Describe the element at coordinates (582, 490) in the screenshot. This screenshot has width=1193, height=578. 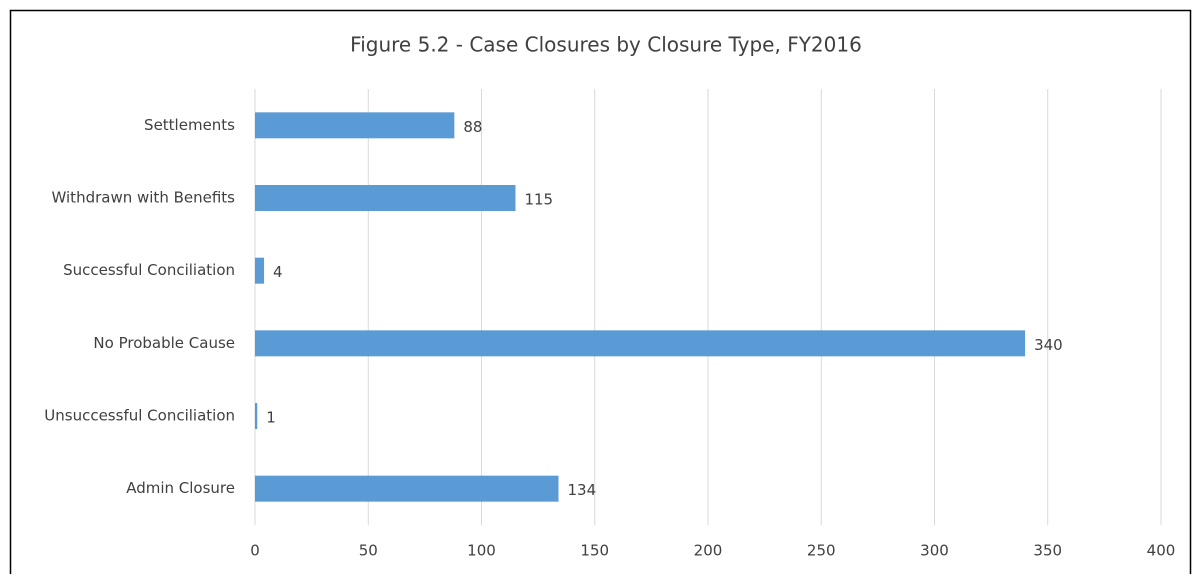
I see `data-label: 134` at that location.